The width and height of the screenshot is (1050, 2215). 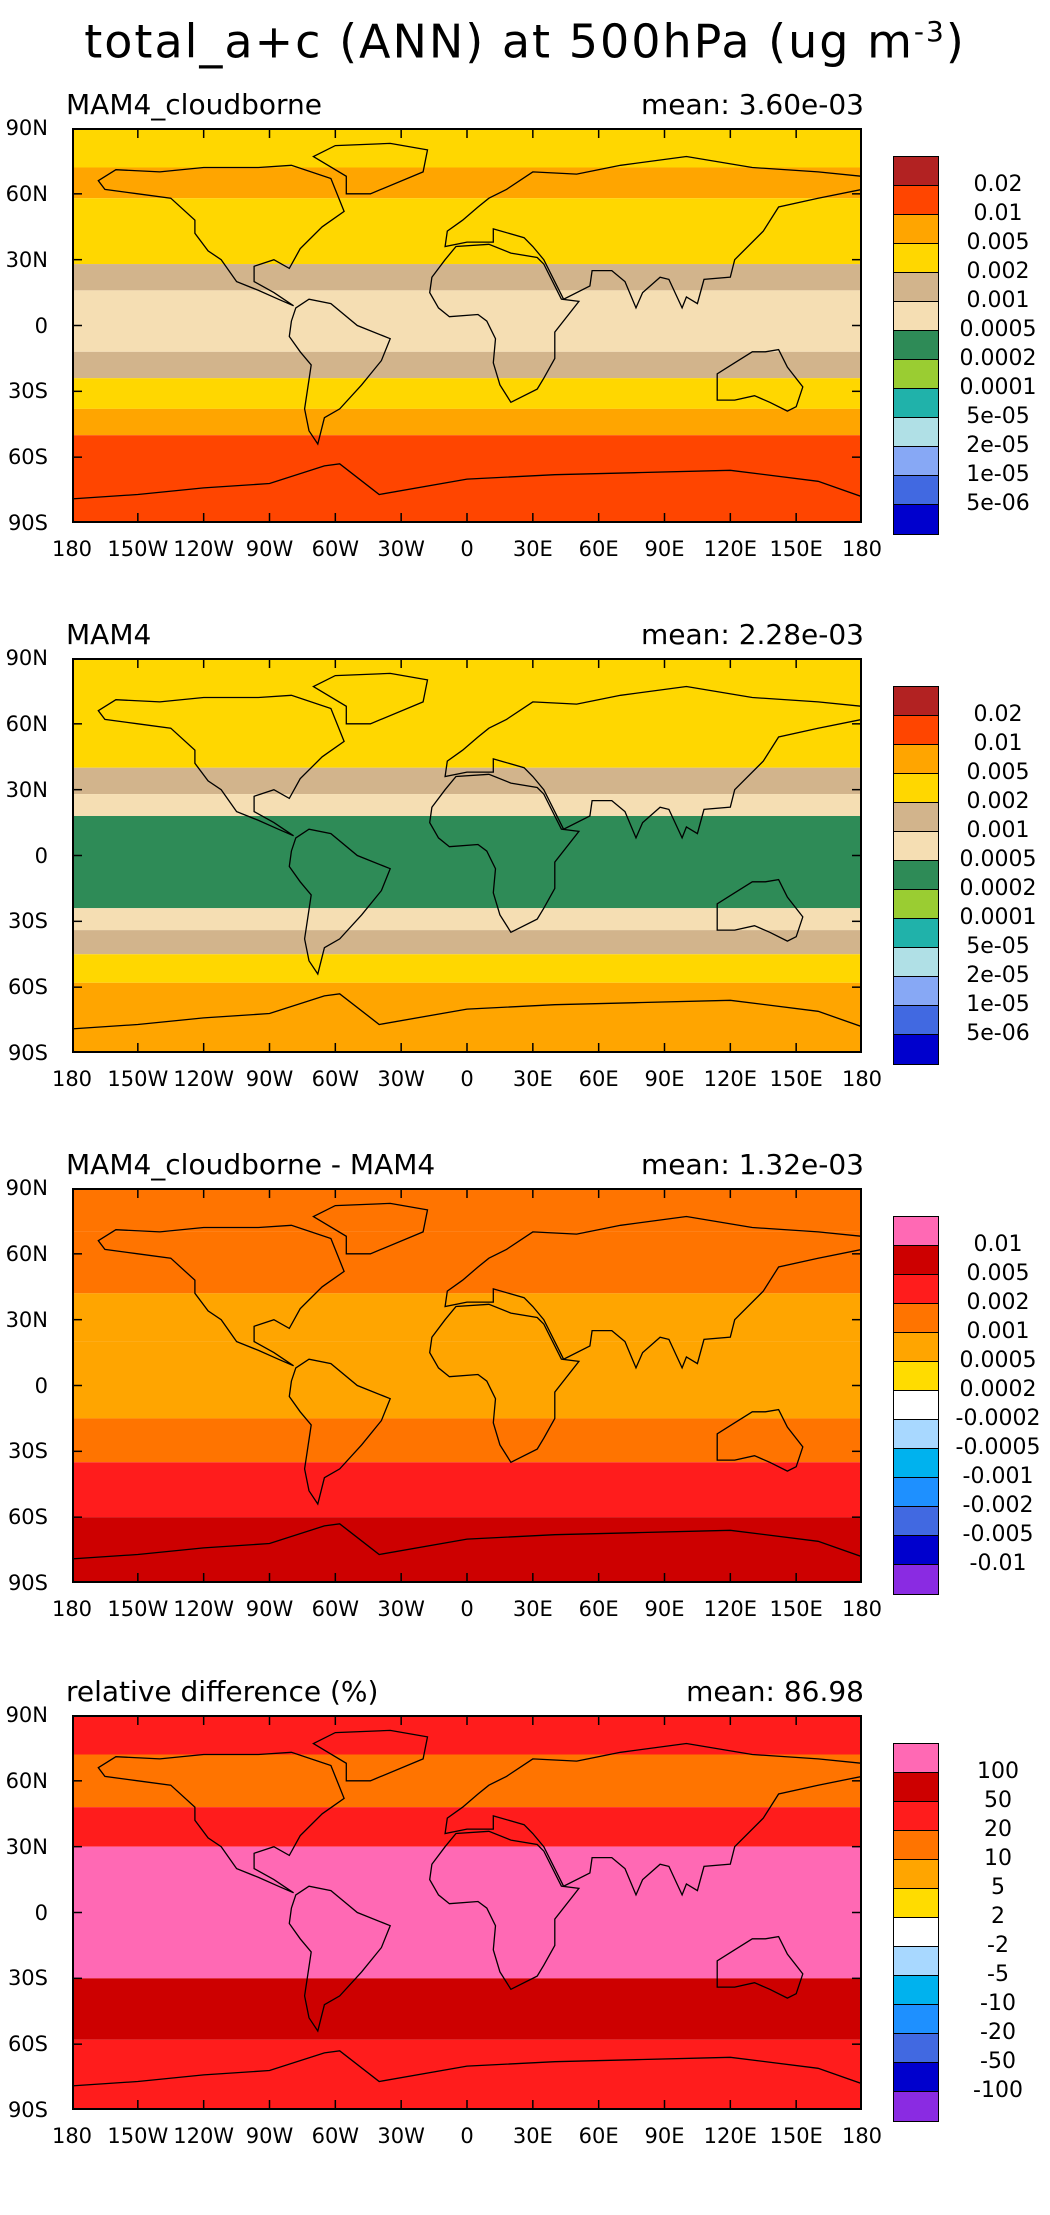 What do you see at coordinates (998, 859) in the screenshot?
I see `colorbar-level-label: 0.0005` at bounding box center [998, 859].